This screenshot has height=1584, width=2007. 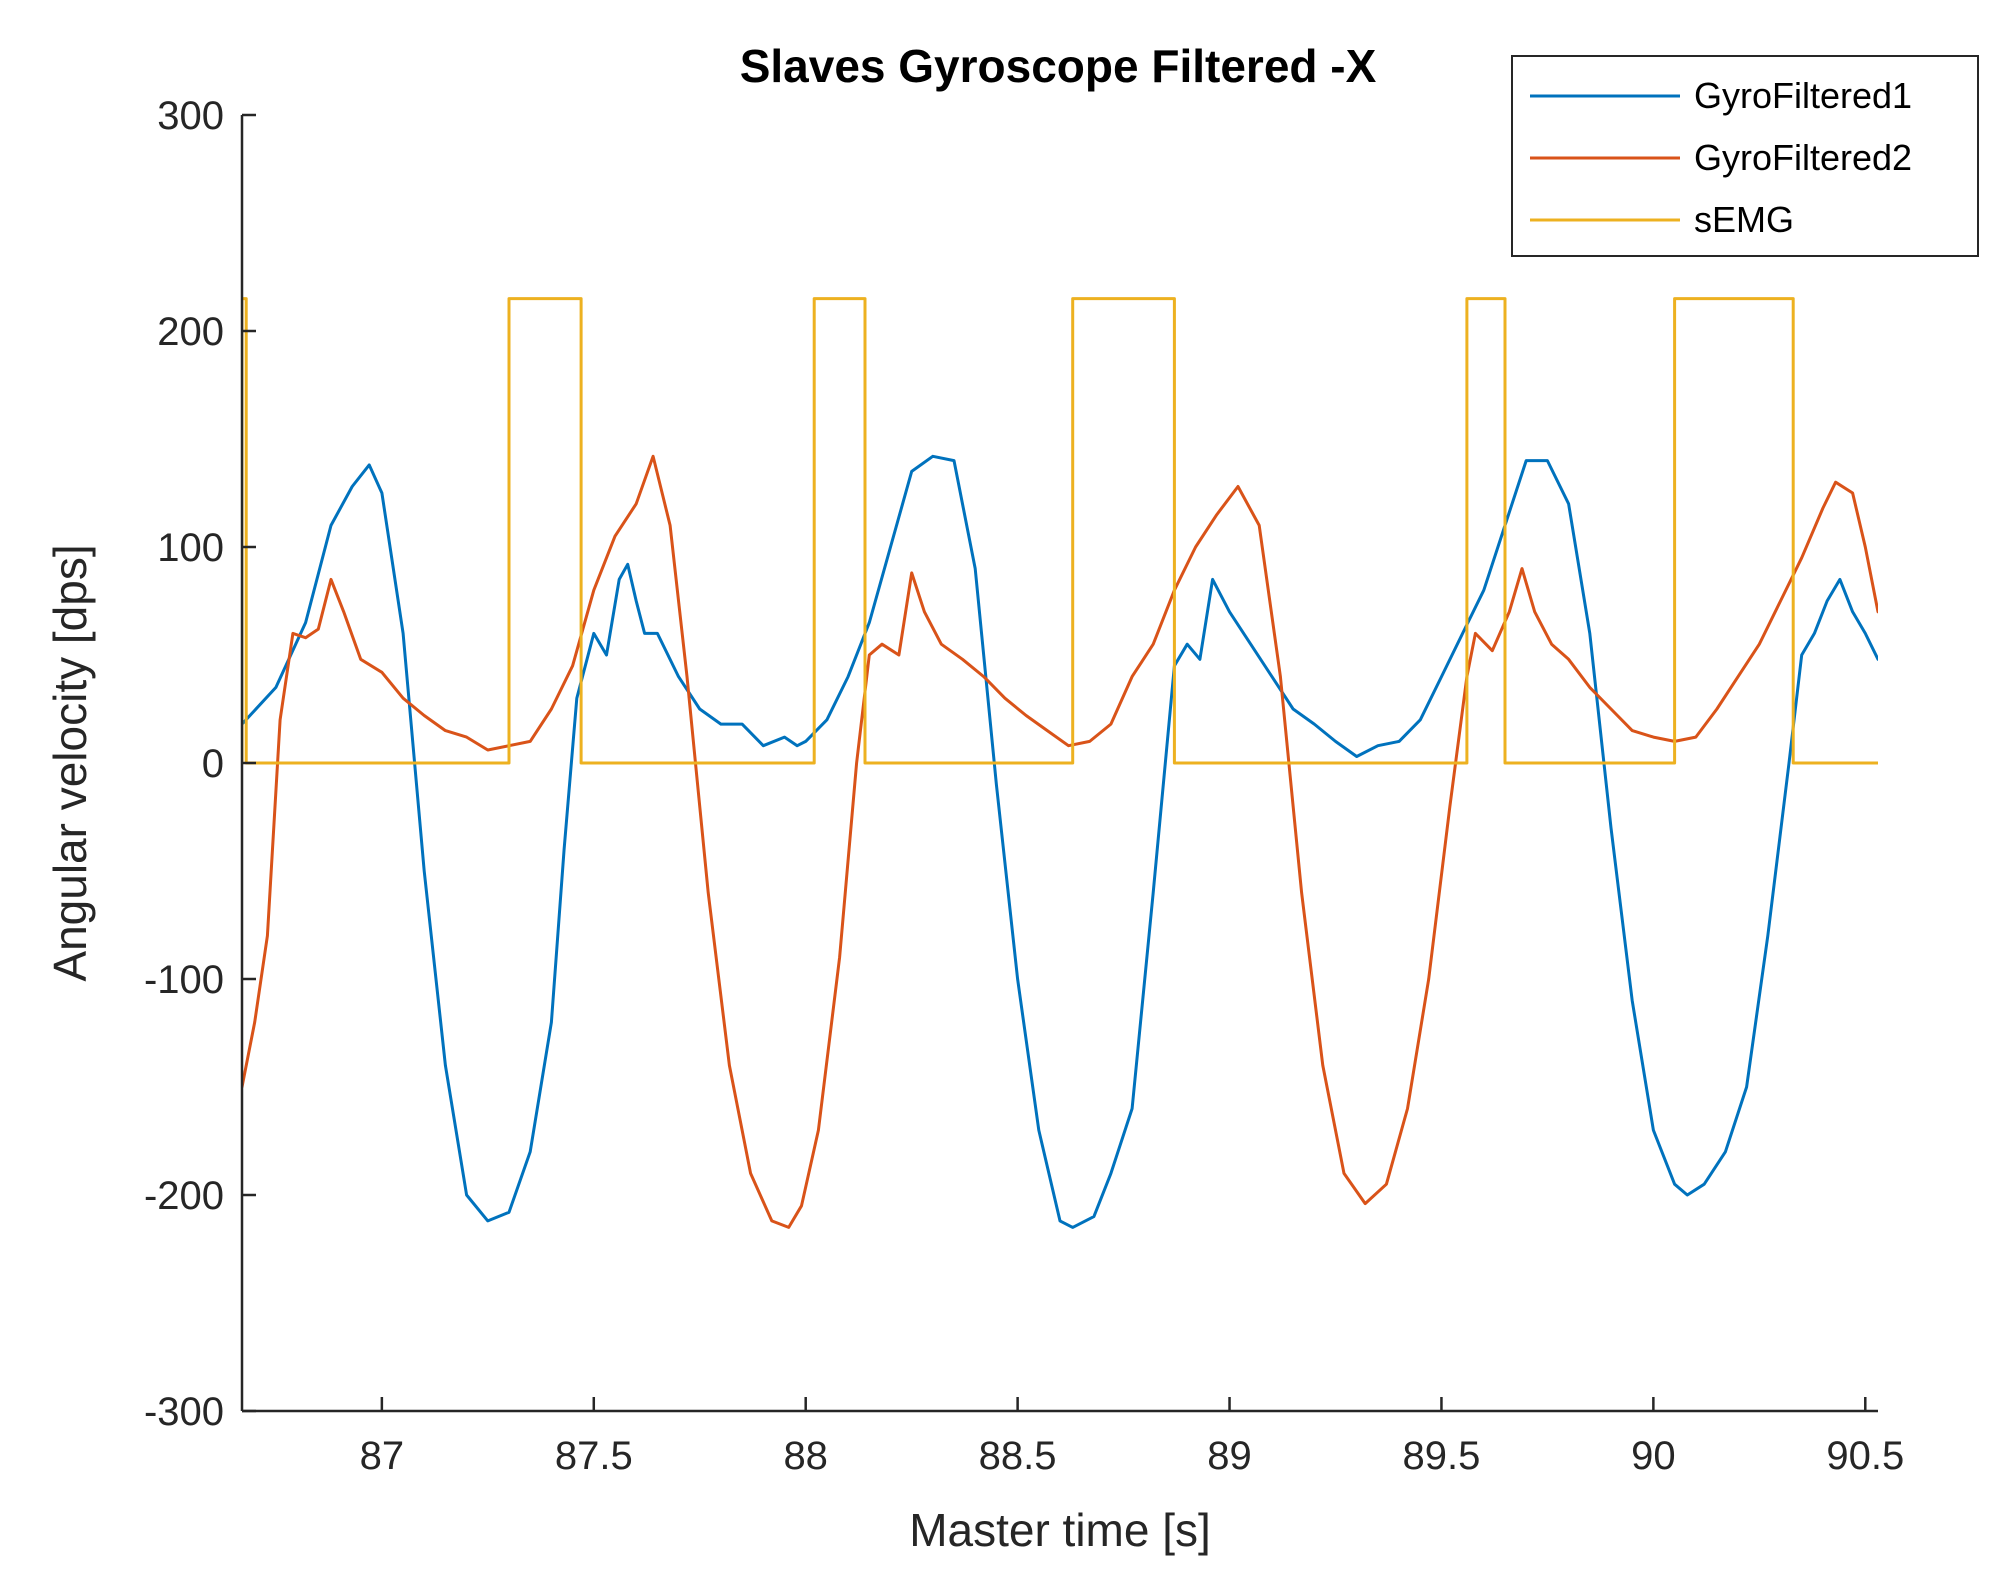 I want to click on x-tick-label: 87, so click(x=382, y=1456).